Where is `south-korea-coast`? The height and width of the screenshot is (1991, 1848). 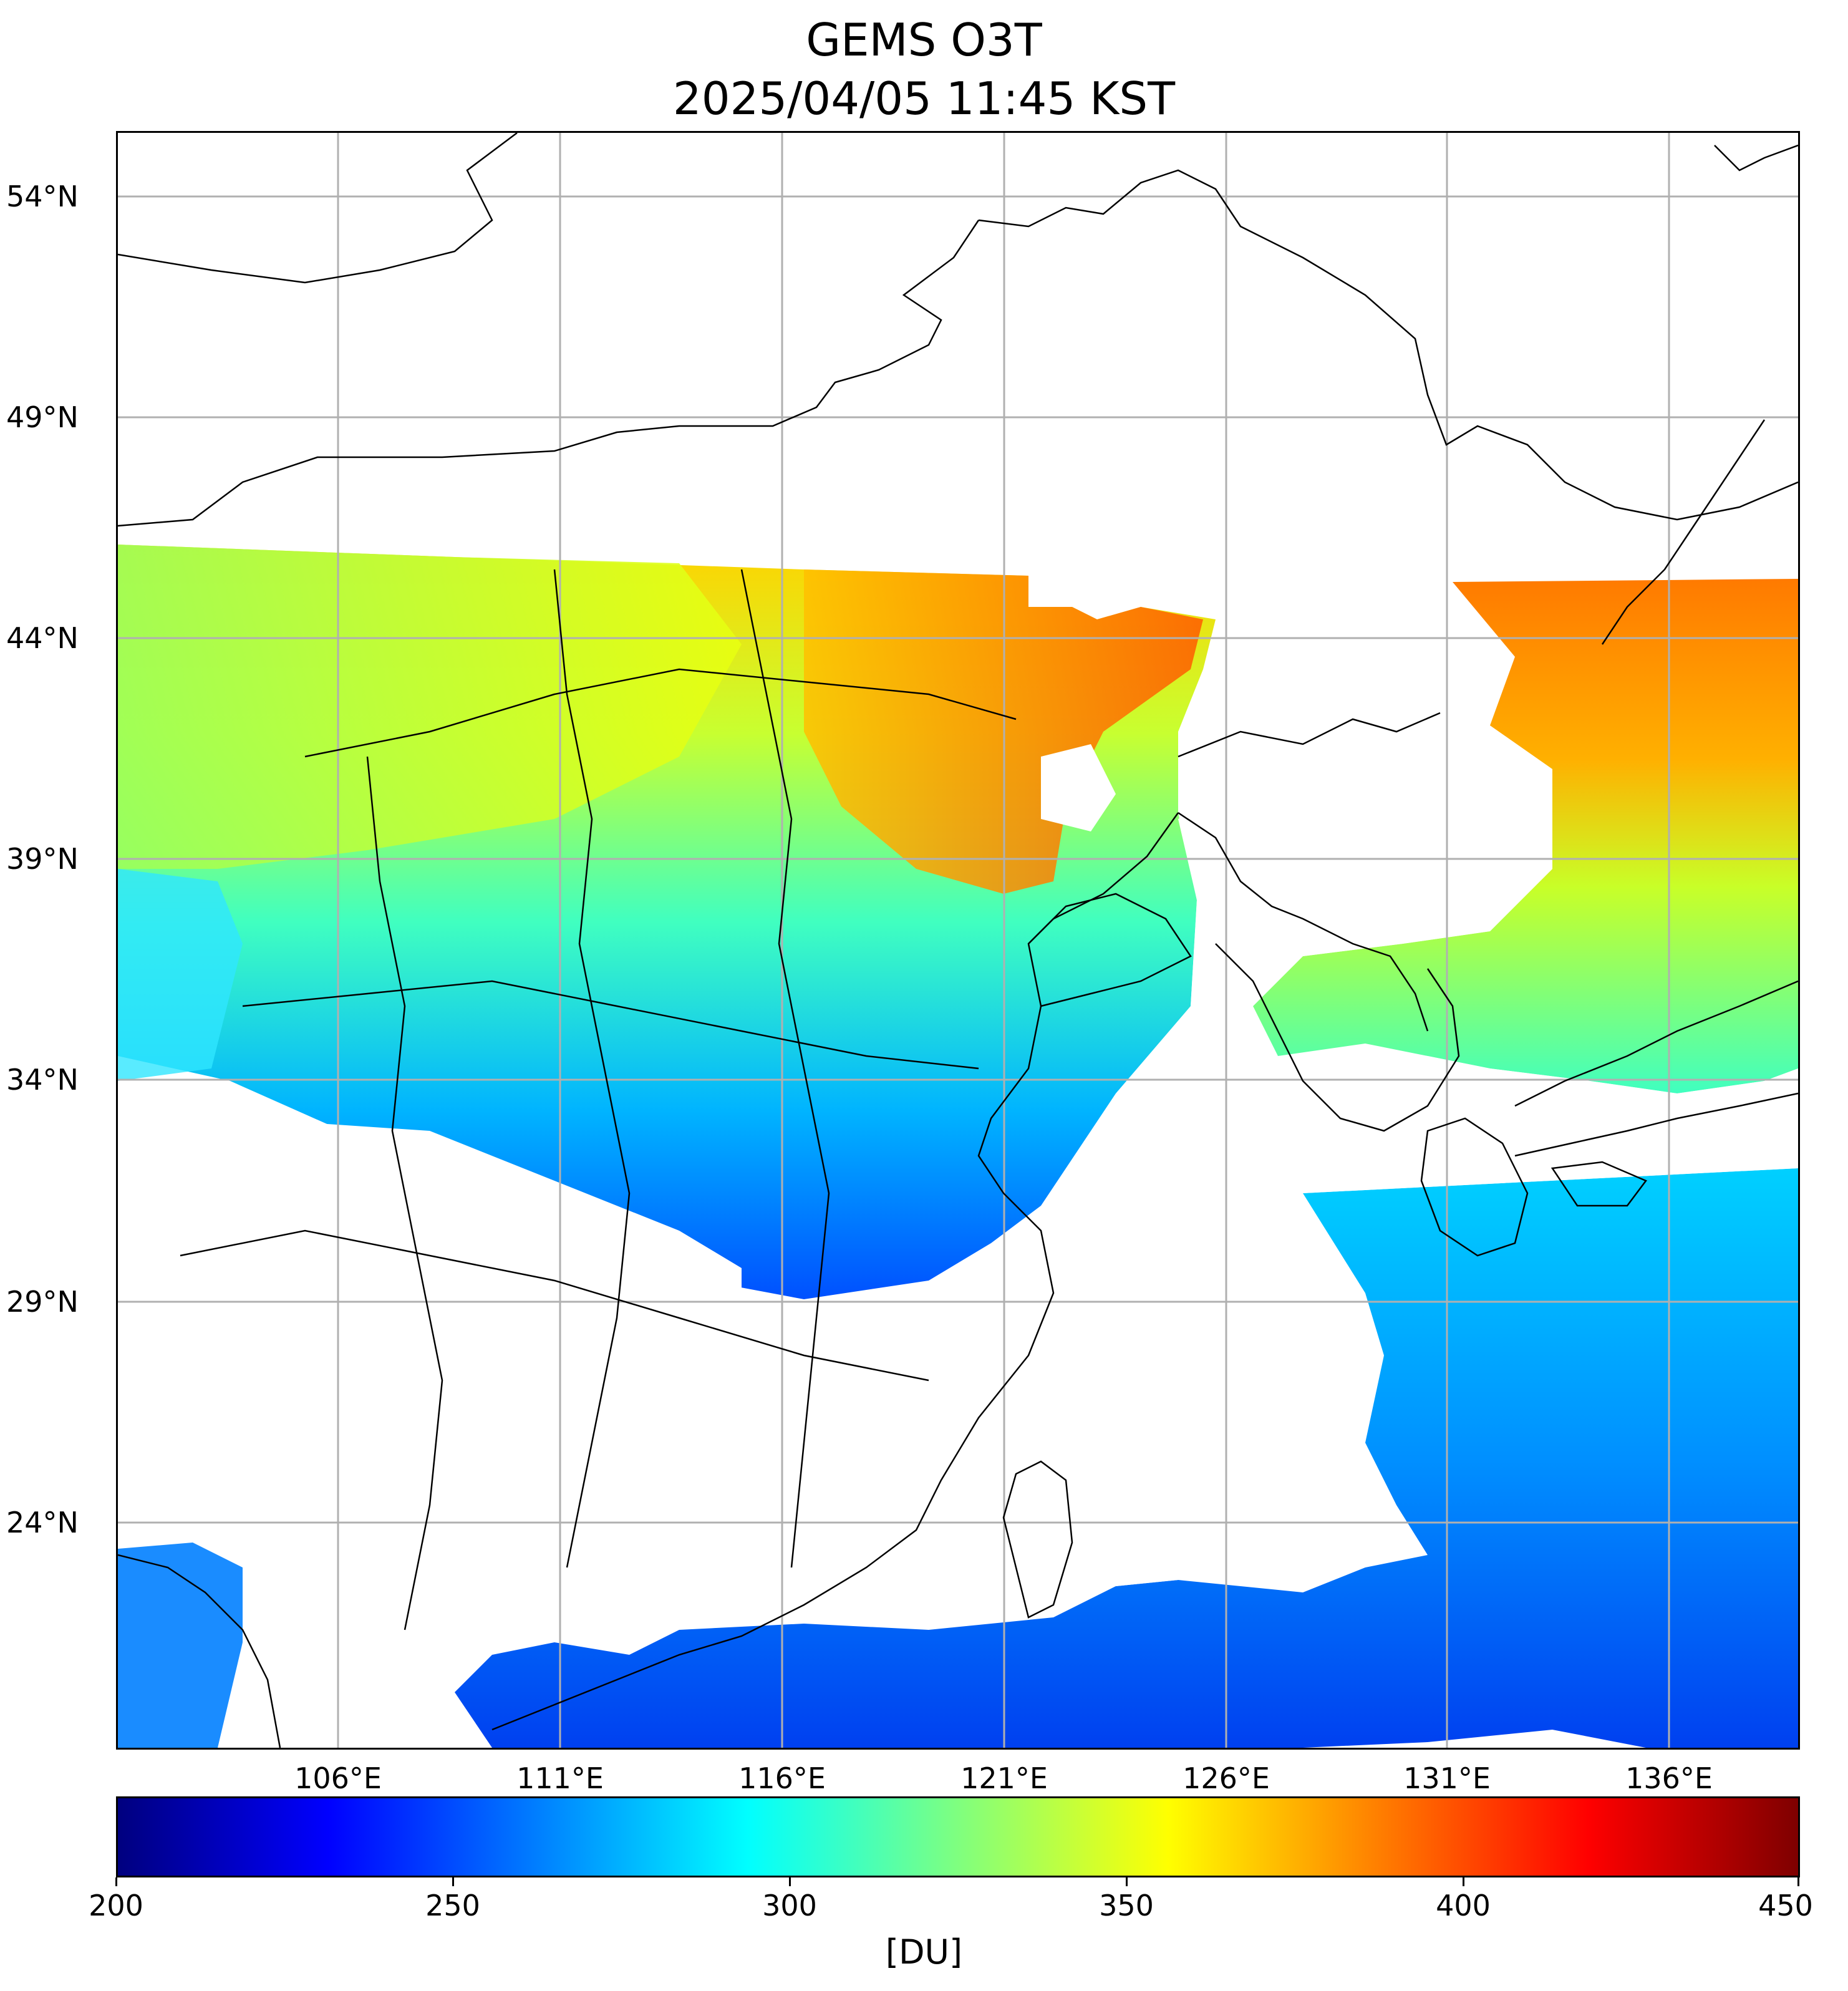 south-korea-coast is located at coordinates (1337, 1037).